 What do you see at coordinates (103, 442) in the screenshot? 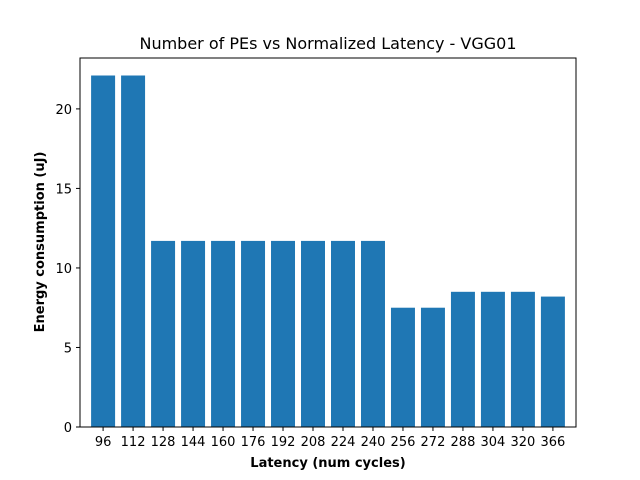
I see `x-tick-label: 96` at bounding box center [103, 442].